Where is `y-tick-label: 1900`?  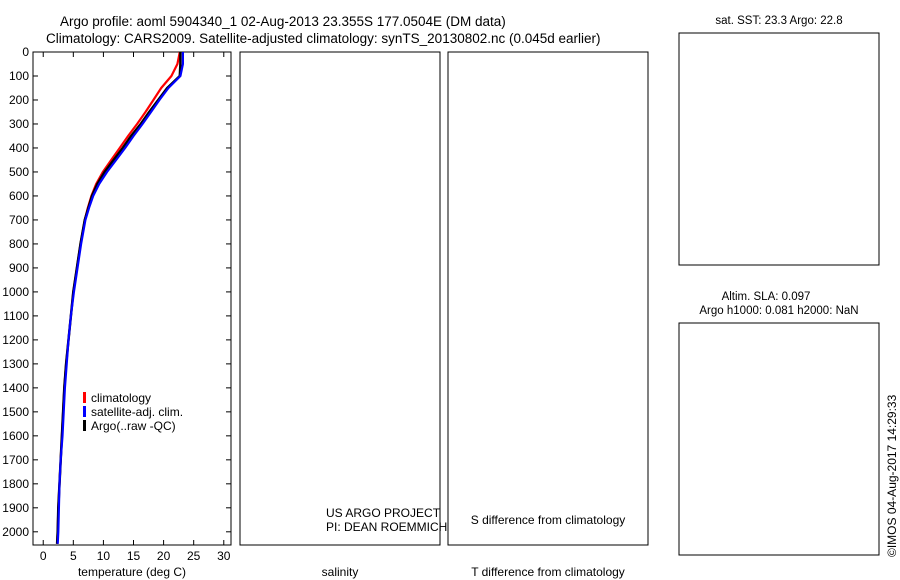
y-tick-label: 1900 is located at coordinates (15, 508).